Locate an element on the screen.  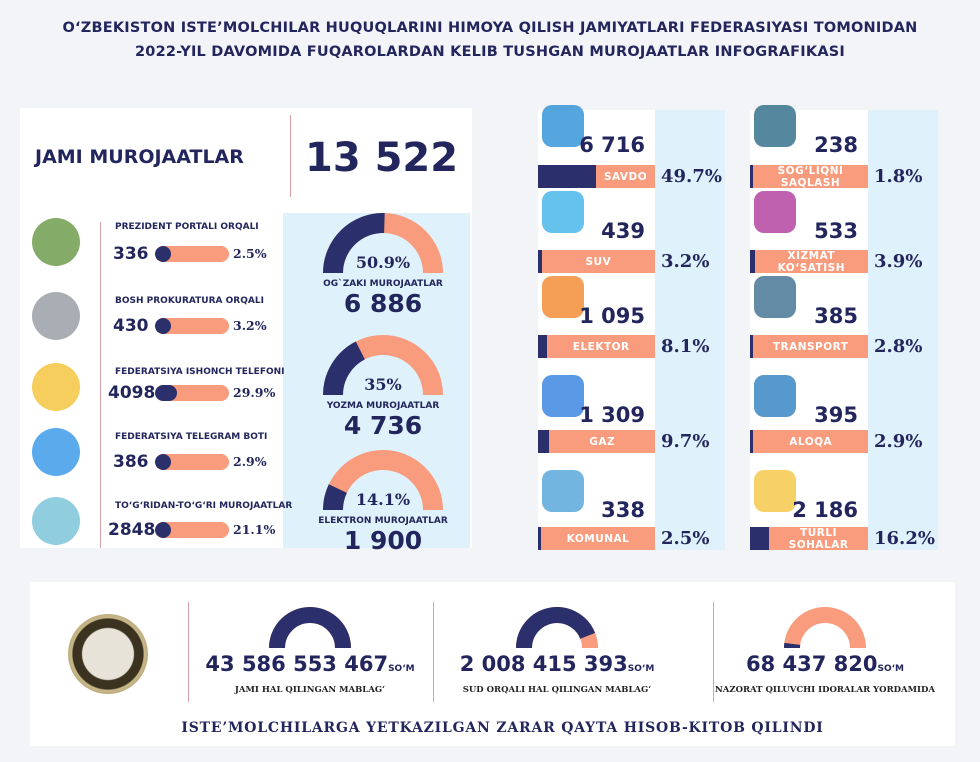
source-value: 2848 is located at coordinates (132, 530).